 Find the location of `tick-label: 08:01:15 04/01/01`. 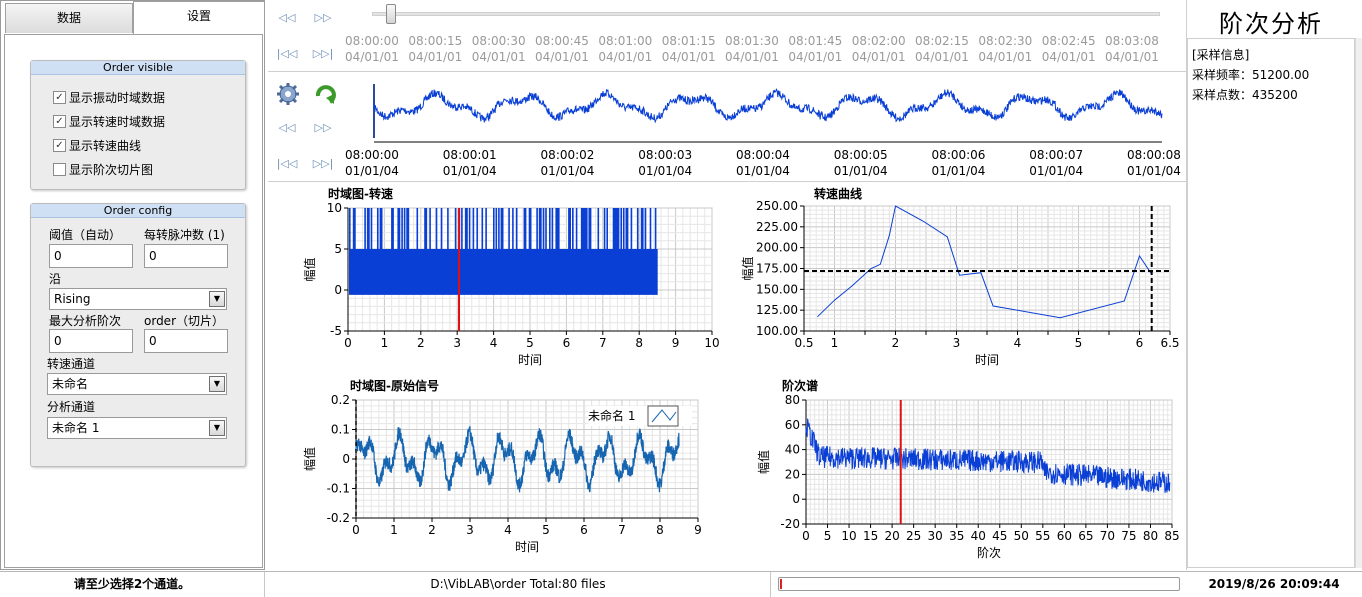

tick-label: 08:01:15 04/01/01 is located at coordinates (688, 49).